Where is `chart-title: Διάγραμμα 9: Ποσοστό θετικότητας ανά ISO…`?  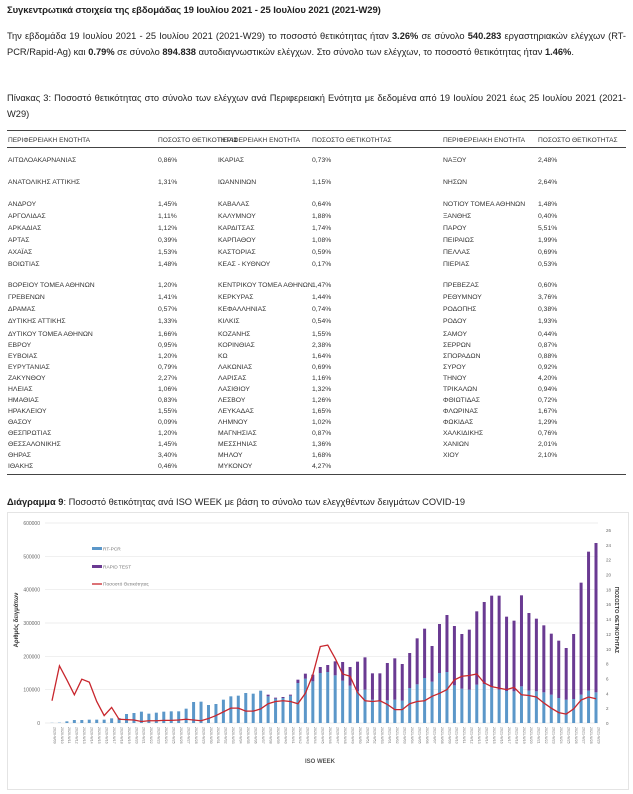 chart-title: Διάγραμμα 9: Ποσοστό θετικότητας ανά ISO… is located at coordinates (236, 502).